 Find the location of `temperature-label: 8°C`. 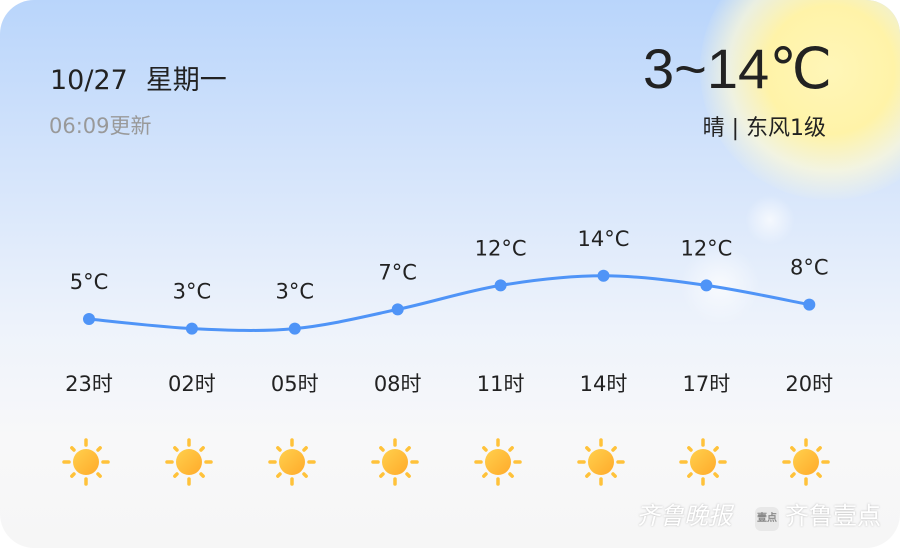

temperature-label: 8°C is located at coordinates (809, 268).